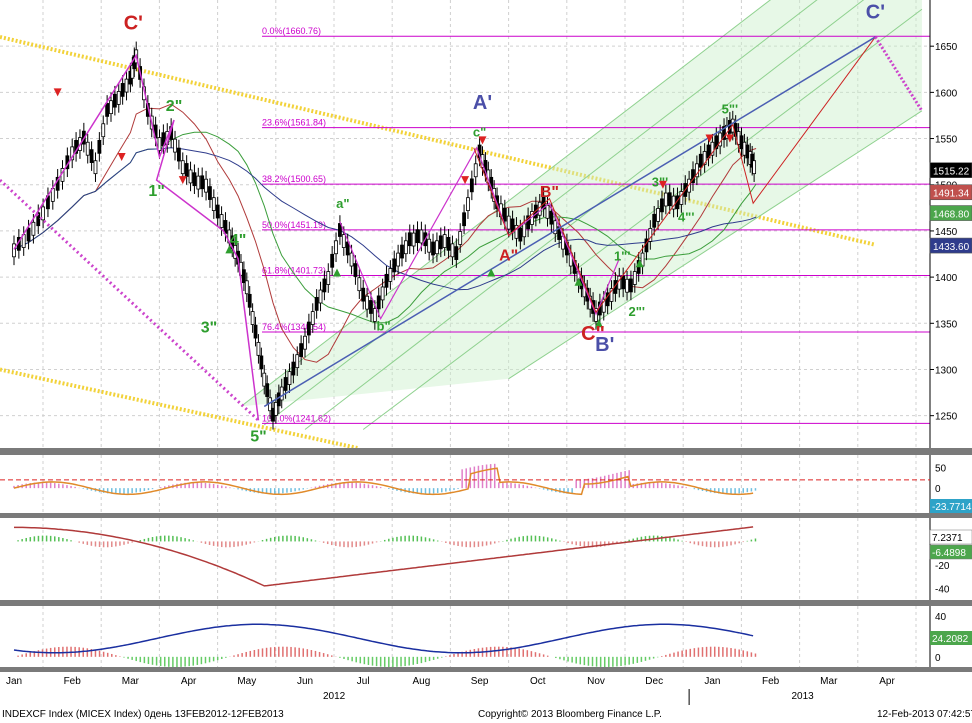  Describe the element at coordinates (686, 217) in the screenshot. I see `wave-label: 4"'` at that location.